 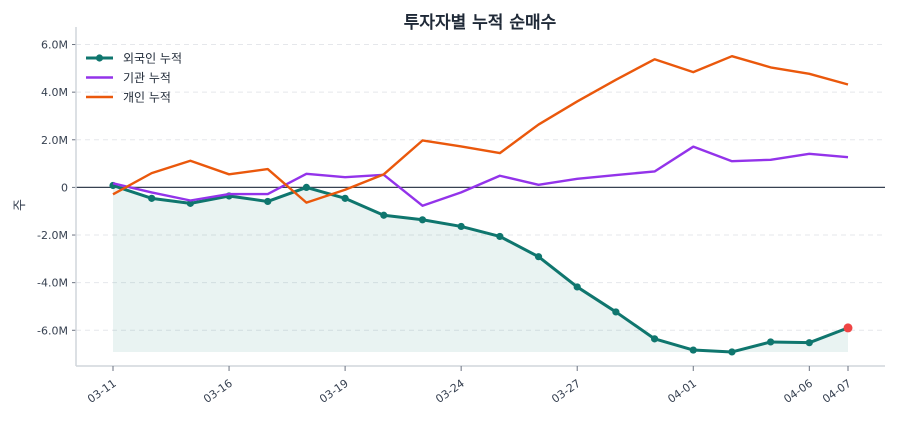 What do you see at coordinates (218, 391) in the screenshot?
I see `x-tick-label: 03-16` at bounding box center [218, 391].